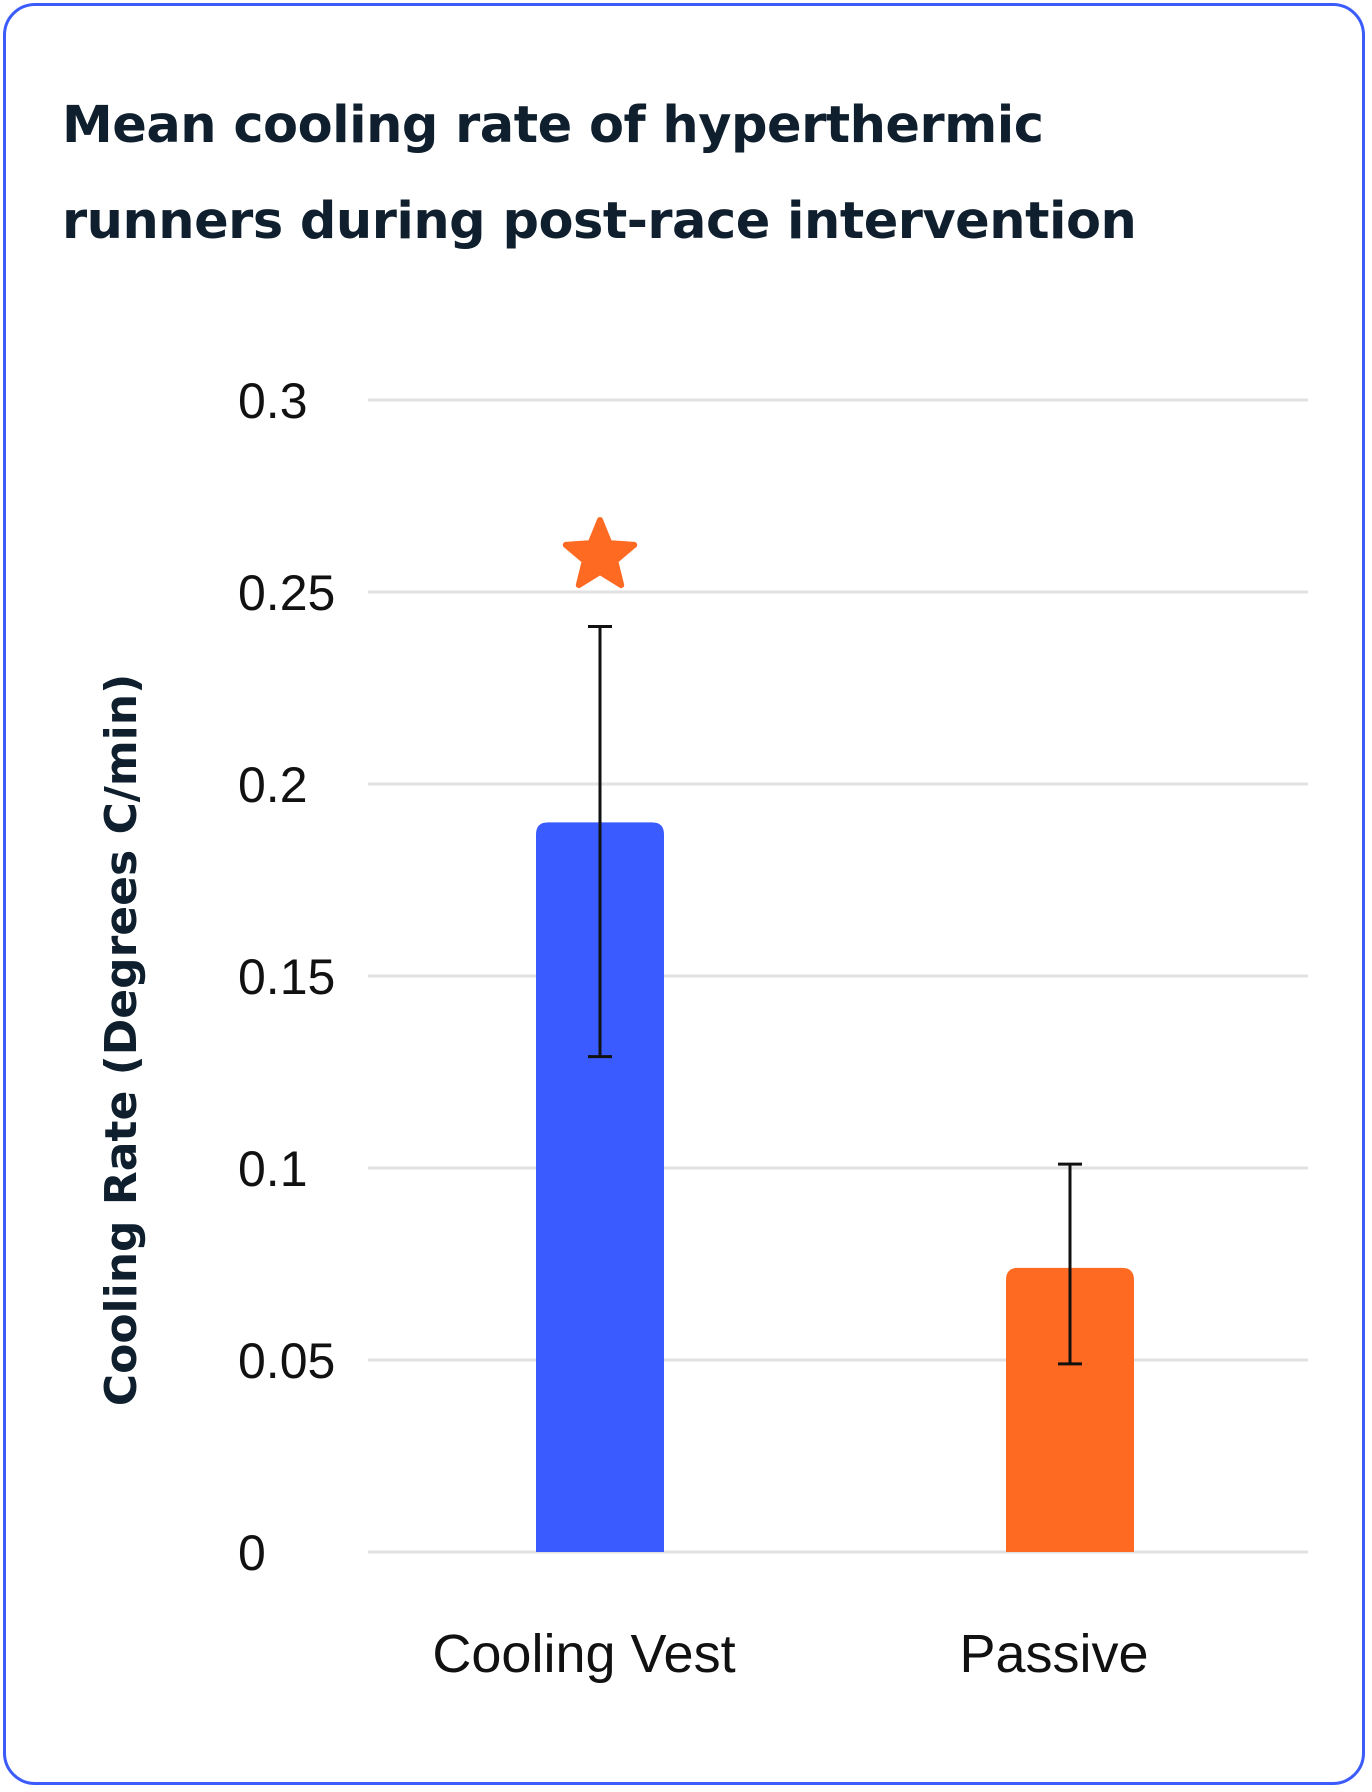  I want to click on y-axis-ticks: 0 0.05 0.1 0.15 0.2 0.25 0.3, so click(286, 977).